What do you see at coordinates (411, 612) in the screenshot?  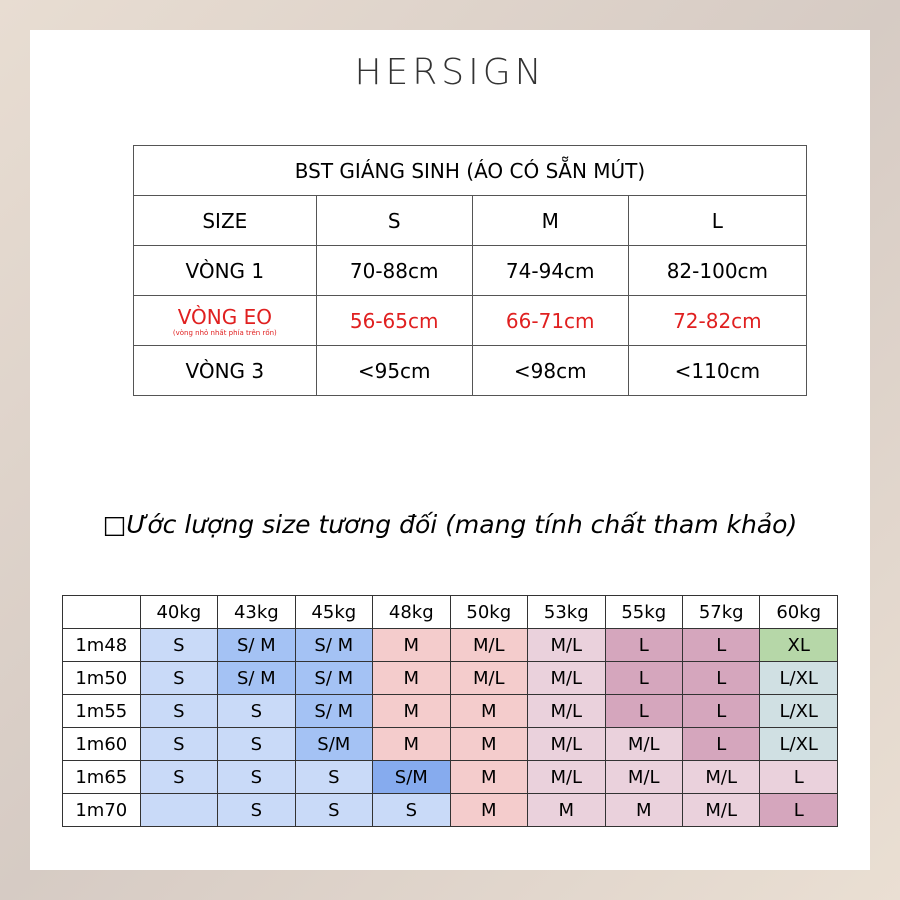 I see `weight-header: 48kg` at bounding box center [411, 612].